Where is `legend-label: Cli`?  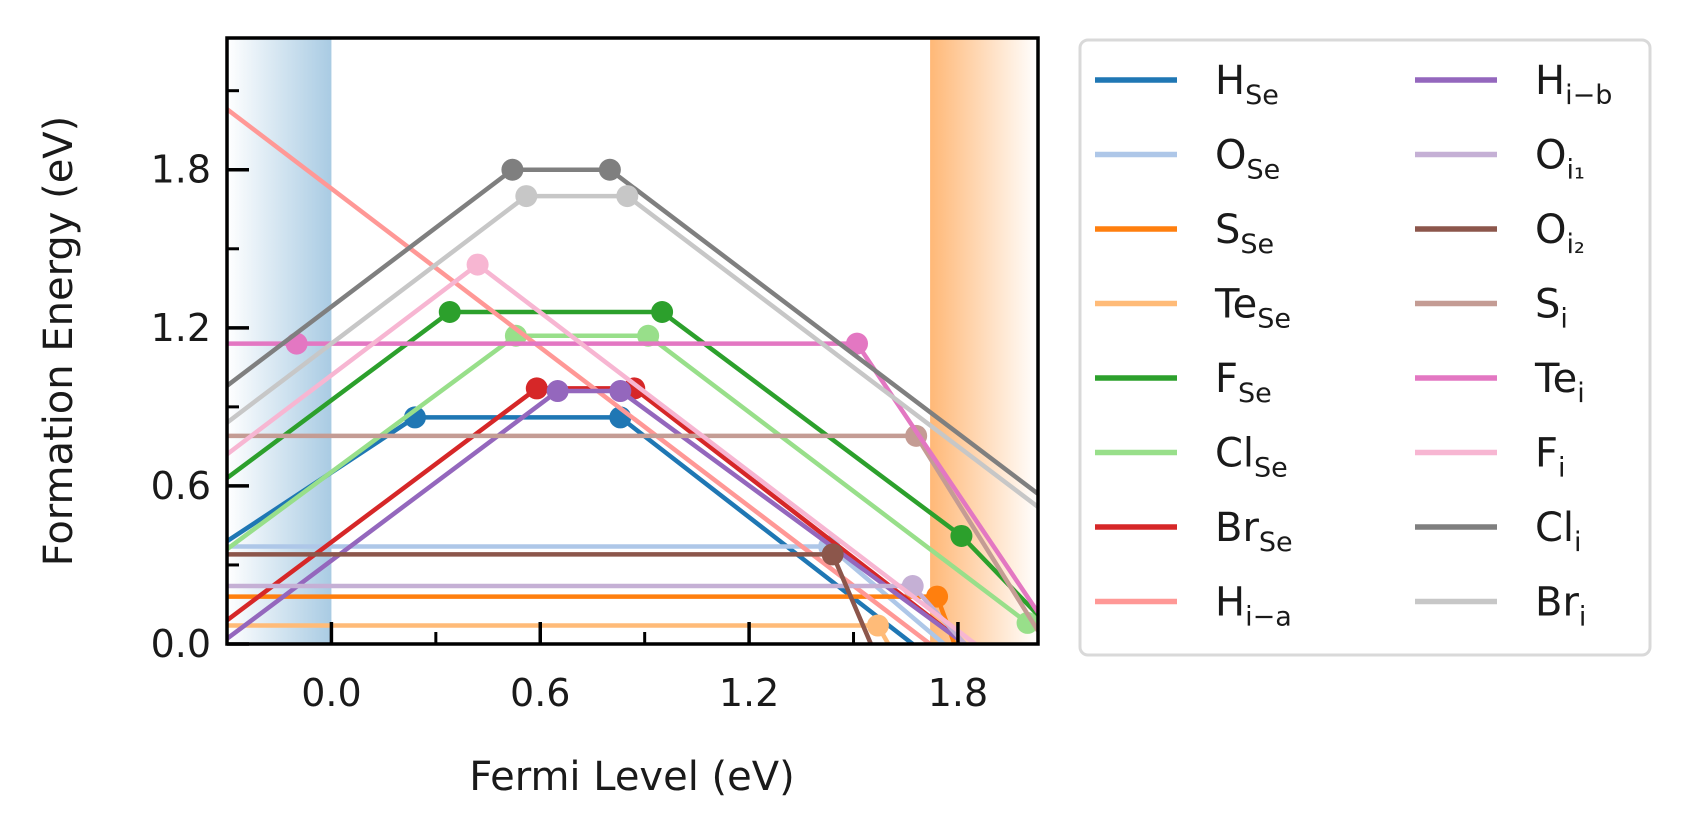
legend-label: Cli is located at coordinates (1558, 531).